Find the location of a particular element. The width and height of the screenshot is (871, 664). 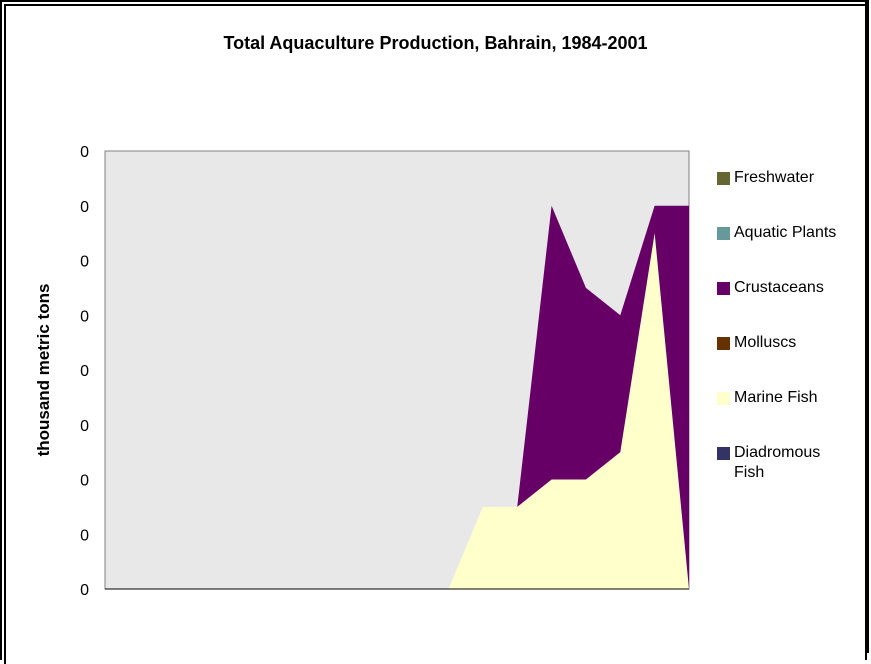

legend-item: Crustaceans is located at coordinates (778, 288).